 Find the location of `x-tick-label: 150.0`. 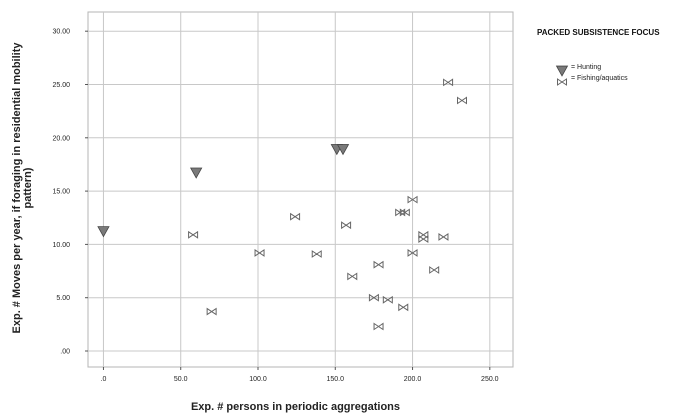

x-tick-label: 150.0 is located at coordinates (336, 379).